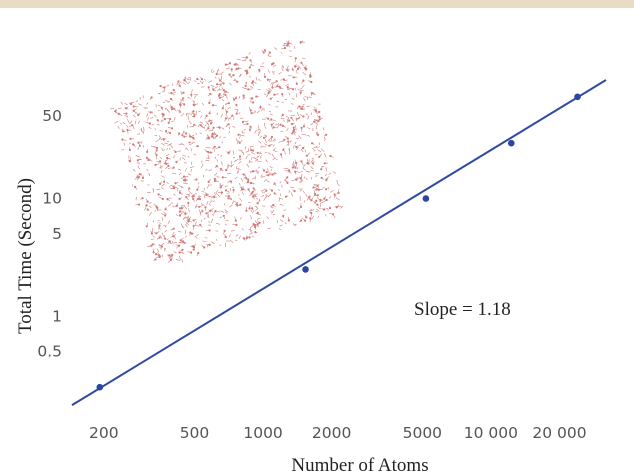 This screenshot has height=475, width=634. I want to click on slope-annotation: Slope = 1.18, so click(462, 309).